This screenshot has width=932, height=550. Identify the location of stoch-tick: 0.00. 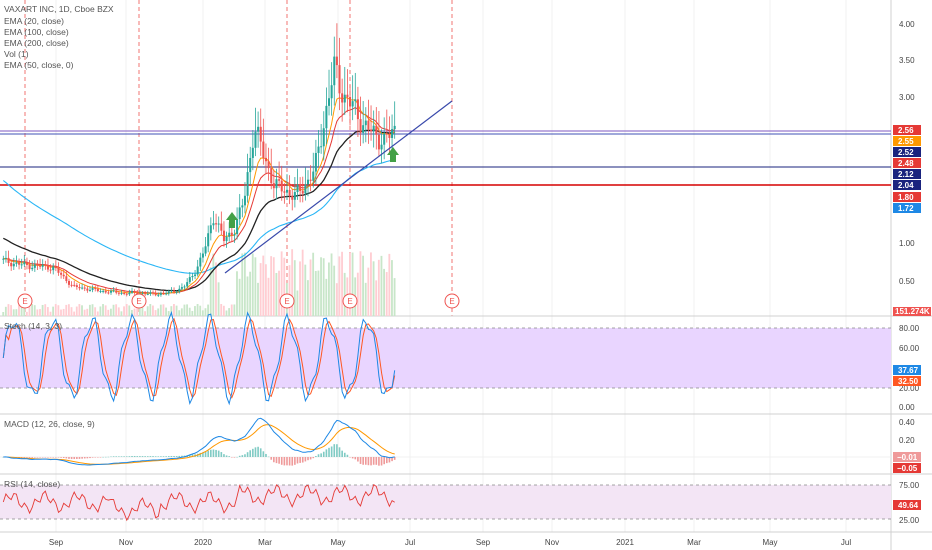
(907, 407).